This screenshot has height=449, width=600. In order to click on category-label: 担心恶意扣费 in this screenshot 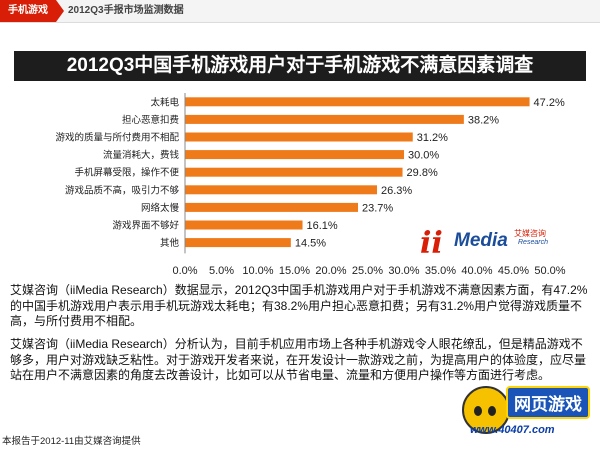, I will do `click(150, 120)`.